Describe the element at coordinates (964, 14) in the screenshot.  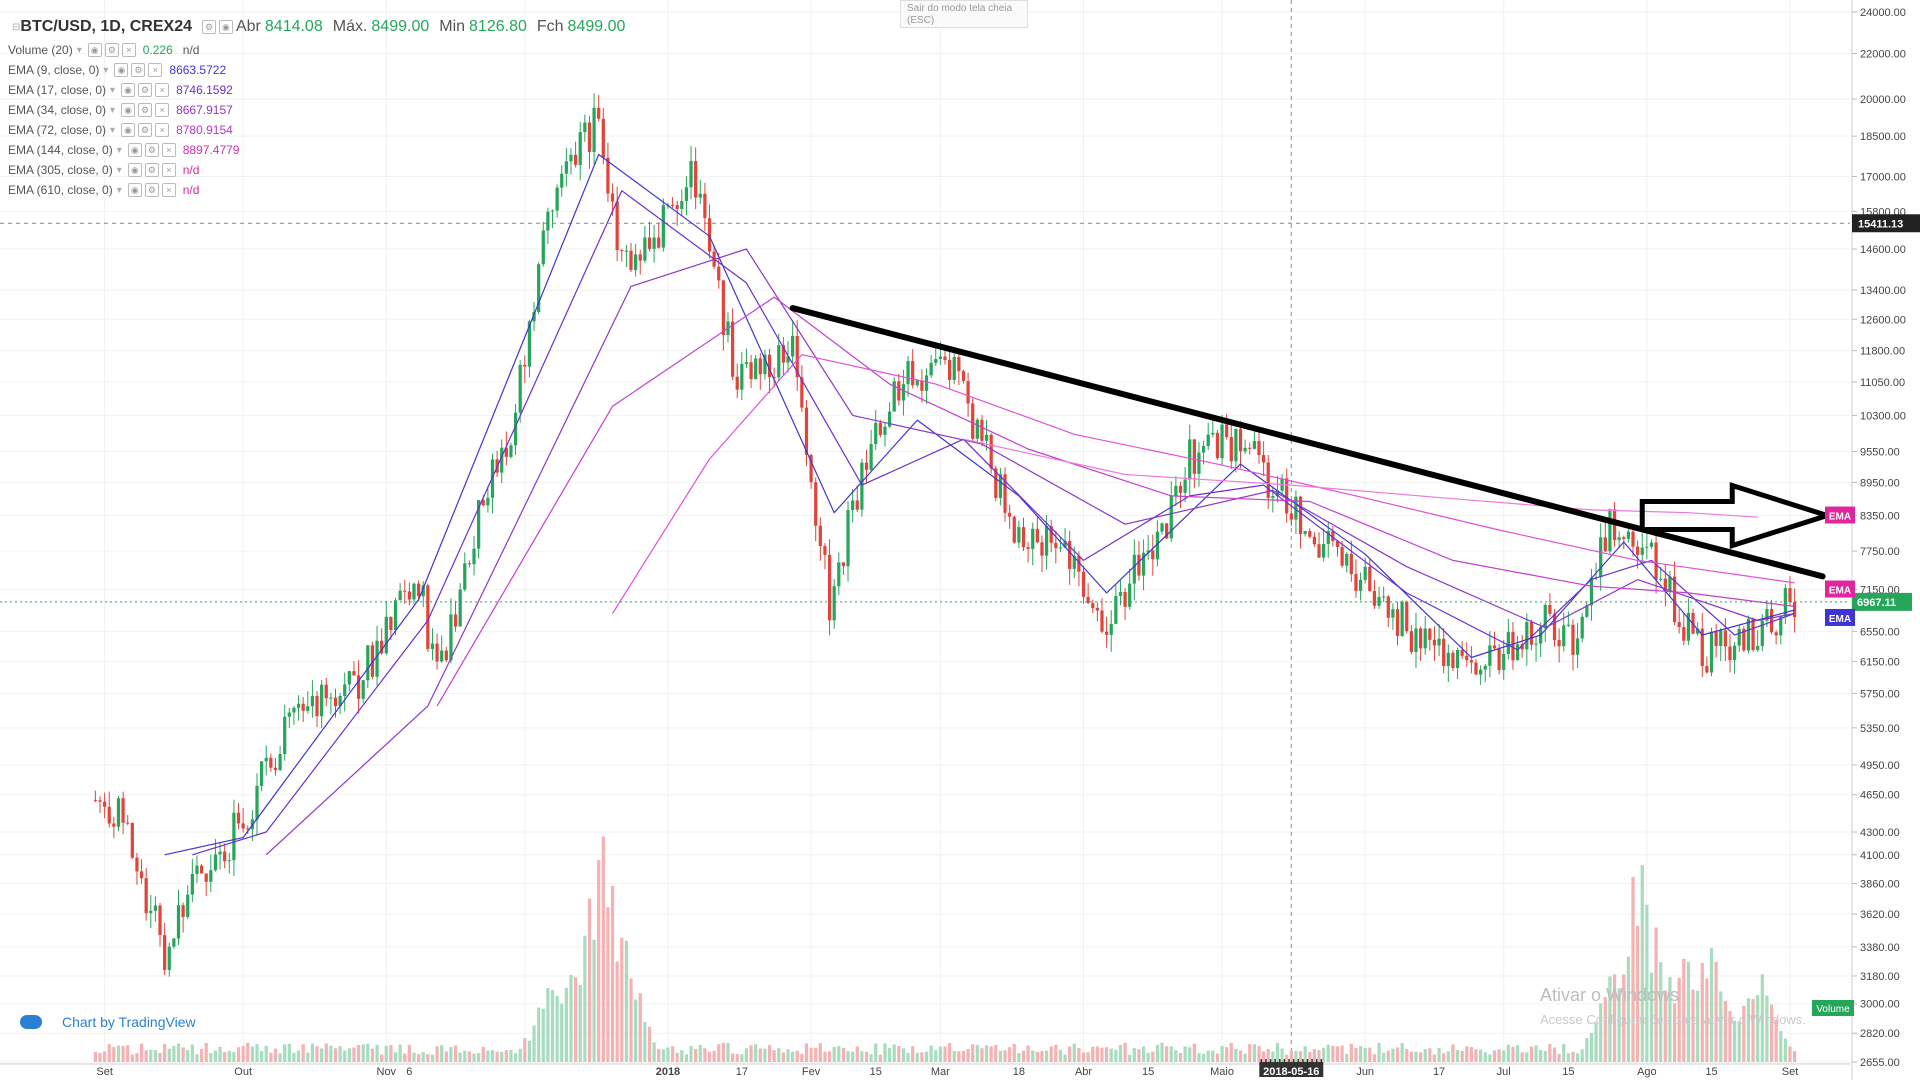
I see `fullscreen-exit-hint: Sair do modo tela cheia (ESC)` at that location.